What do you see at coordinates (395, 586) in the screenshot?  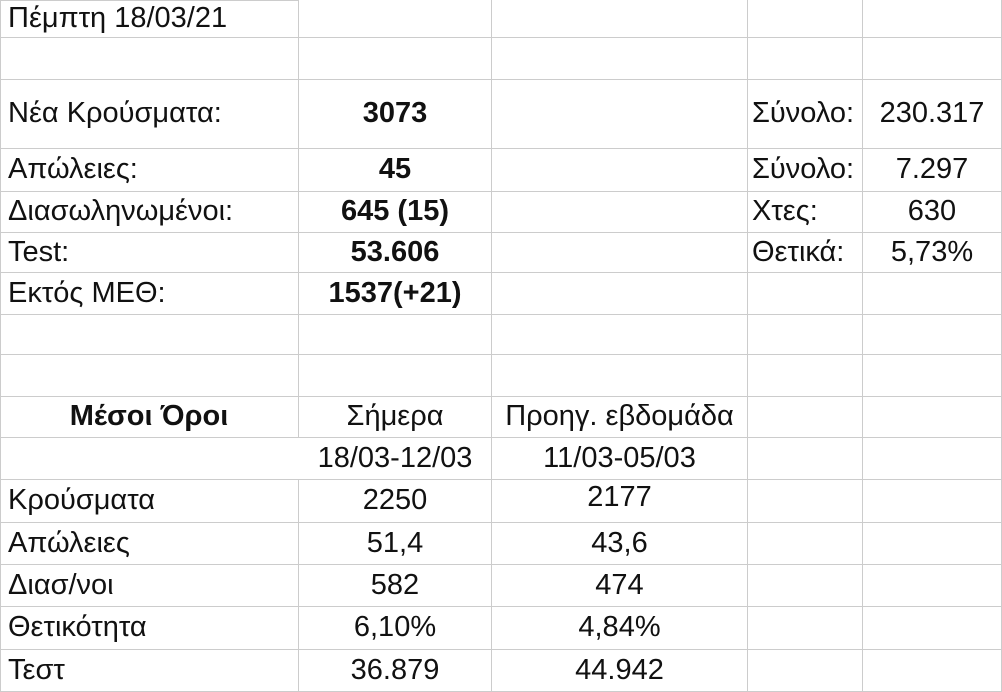 I see `avg-today-value-cell: 582` at bounding box center [395, 586].